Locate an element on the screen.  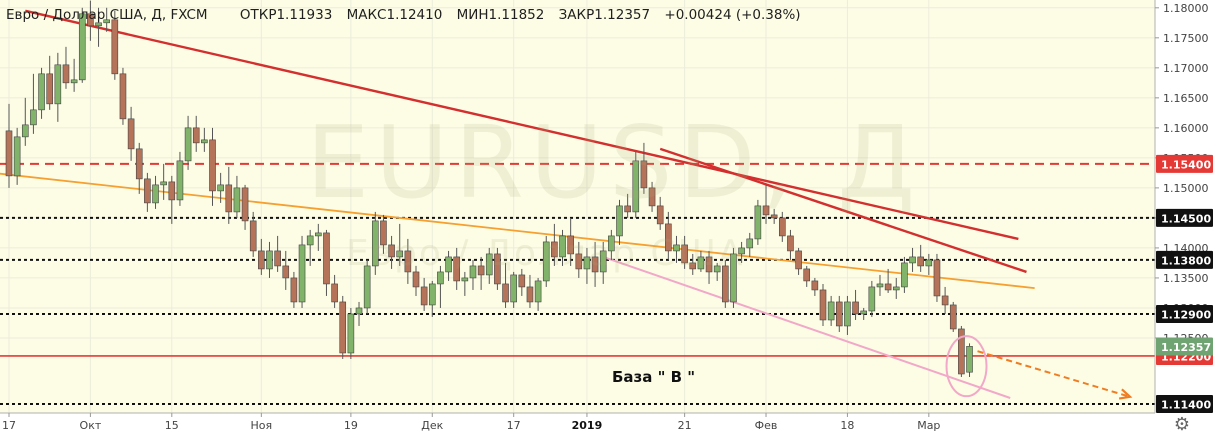
gear-icon: ⚙ is located at coordinates (1182, 424).